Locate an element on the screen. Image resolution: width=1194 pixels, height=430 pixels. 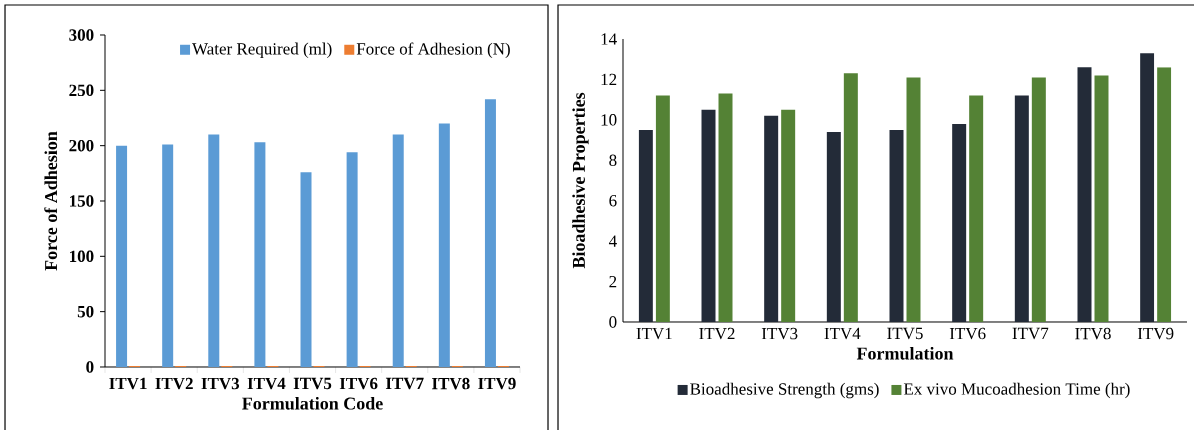
y-tick-label: 14 is located at coordinates (609, 39).